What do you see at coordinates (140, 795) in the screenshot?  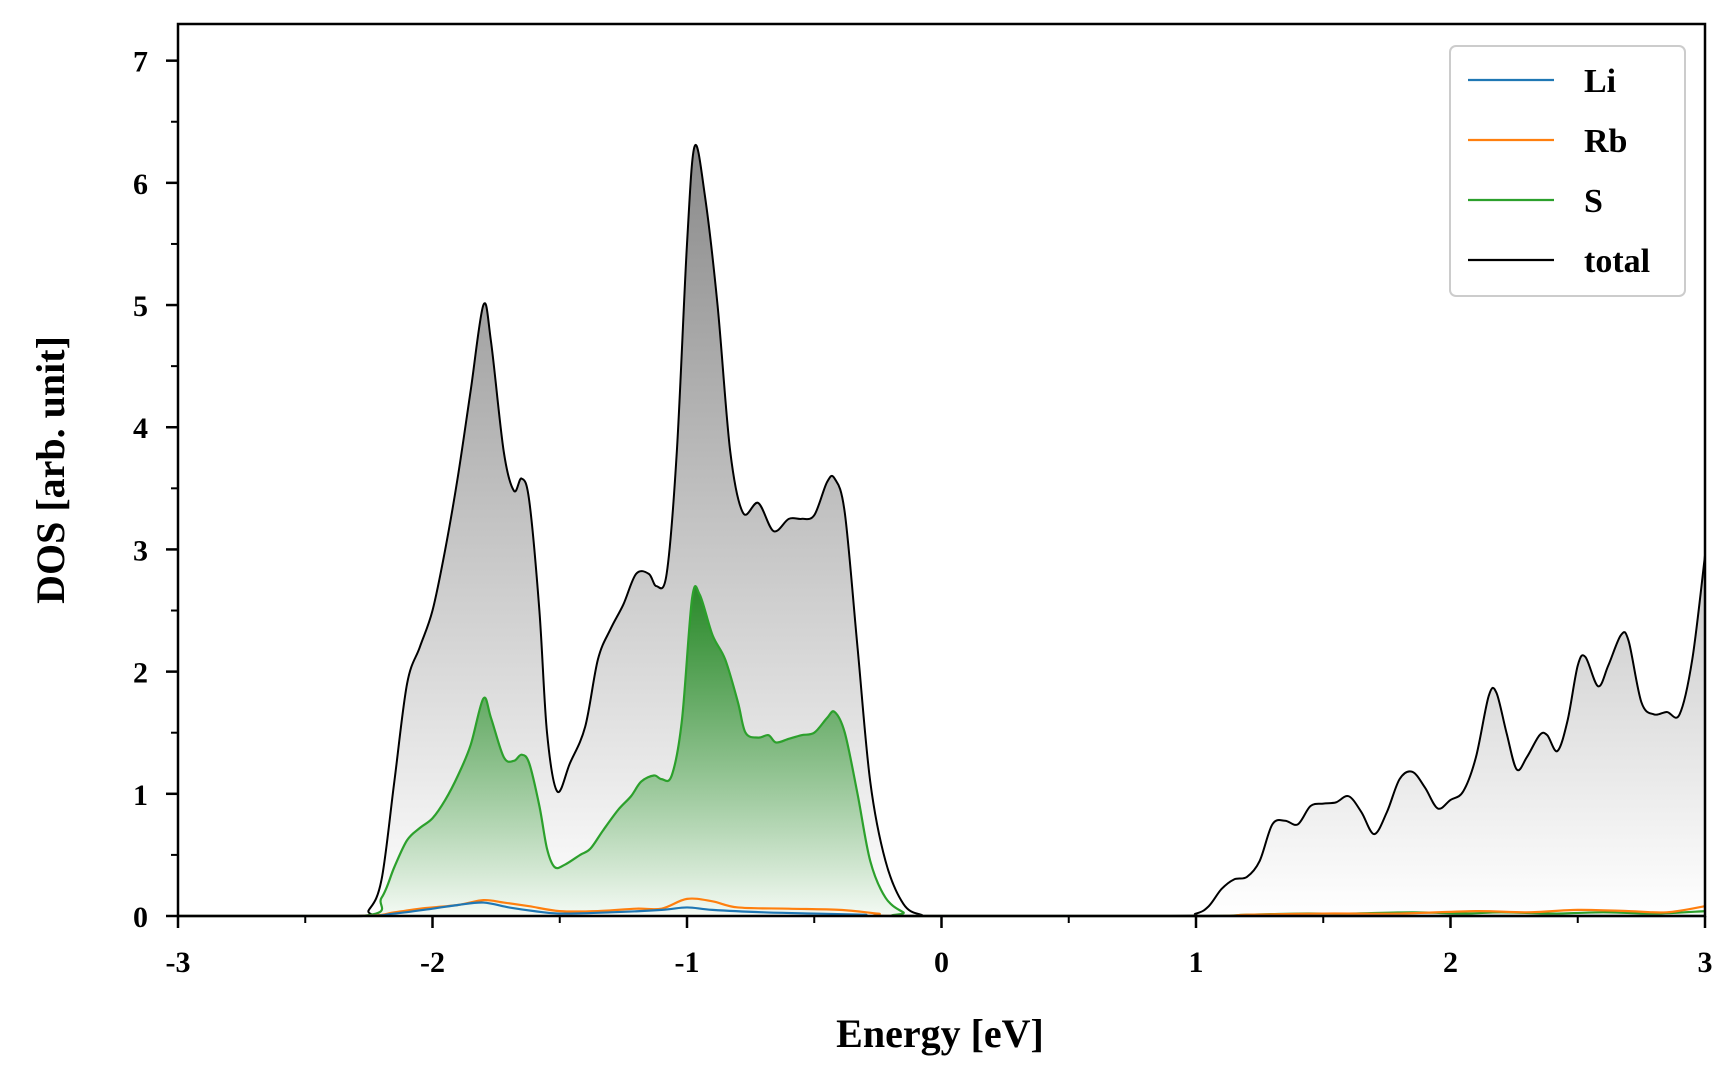 I see `y-tick-label: 1` at bounding box center [140, 795].